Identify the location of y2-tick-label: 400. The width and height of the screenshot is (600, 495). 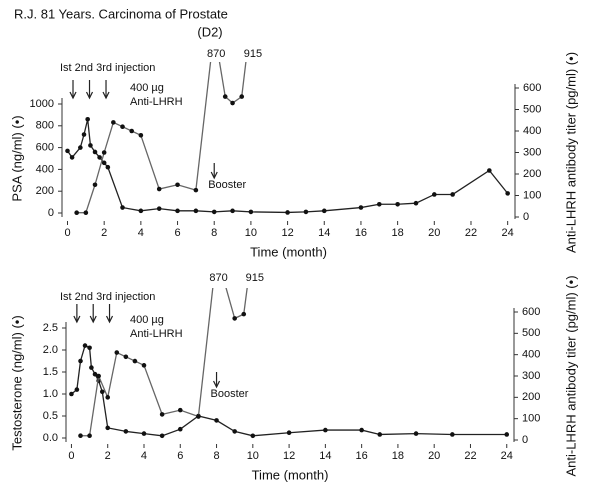
(531, 355).